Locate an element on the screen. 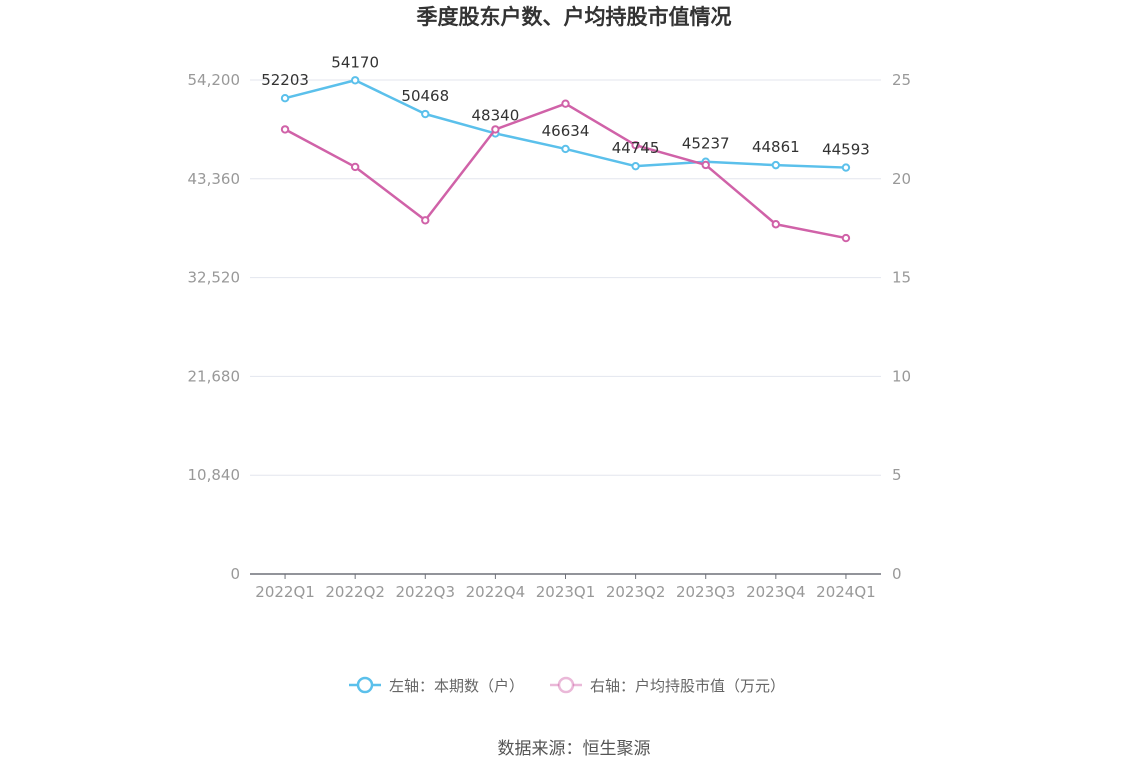 This screenshot has height=776, width=1148. data-label: 54170 is located at coordinates (355, 62).